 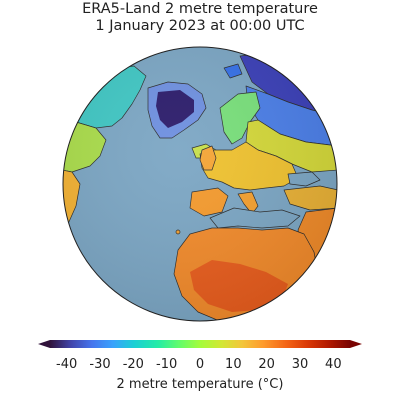 I want to click on colorbar-label: 2 metre temperature (°C), so click(x=200, y=384).